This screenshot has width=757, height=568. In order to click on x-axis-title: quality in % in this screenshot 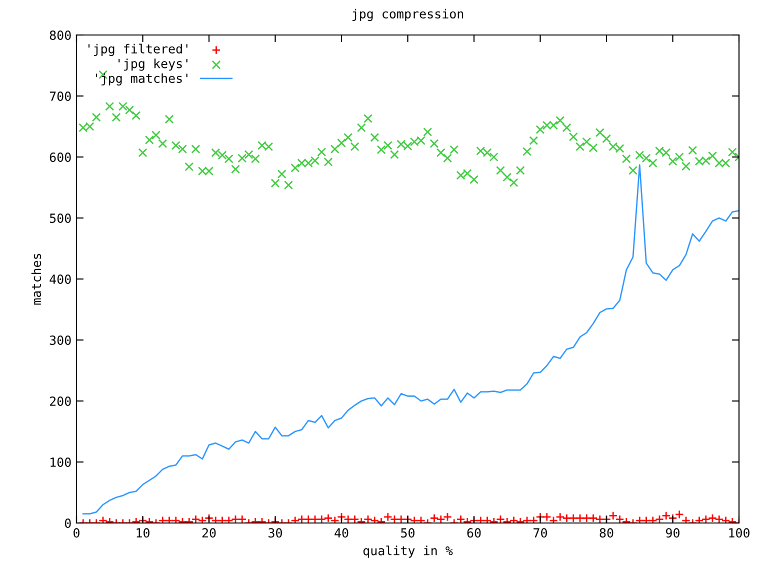, I will do `click(408, 552)`.